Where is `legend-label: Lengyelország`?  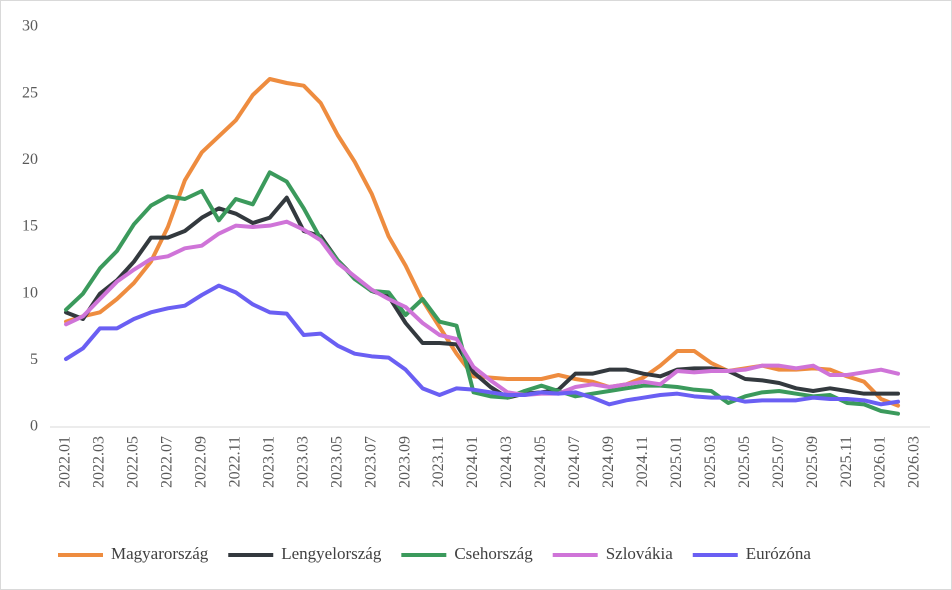
legend-label: Lengyelország is located at coordinates (331, 553).